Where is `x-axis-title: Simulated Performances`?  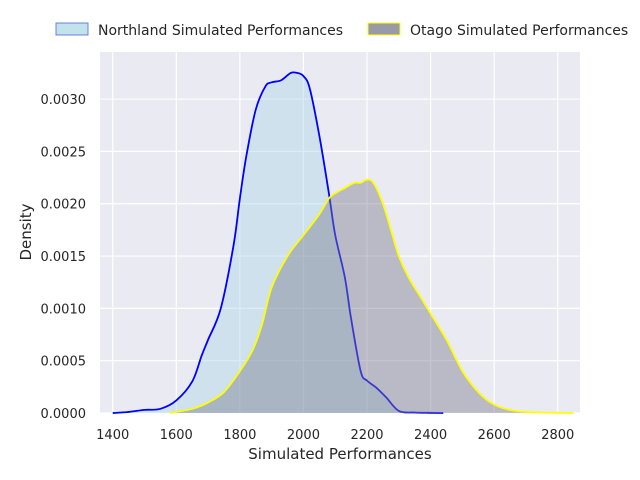
x-axis-title: Simulated Performances is located at coordinates (340, 454).